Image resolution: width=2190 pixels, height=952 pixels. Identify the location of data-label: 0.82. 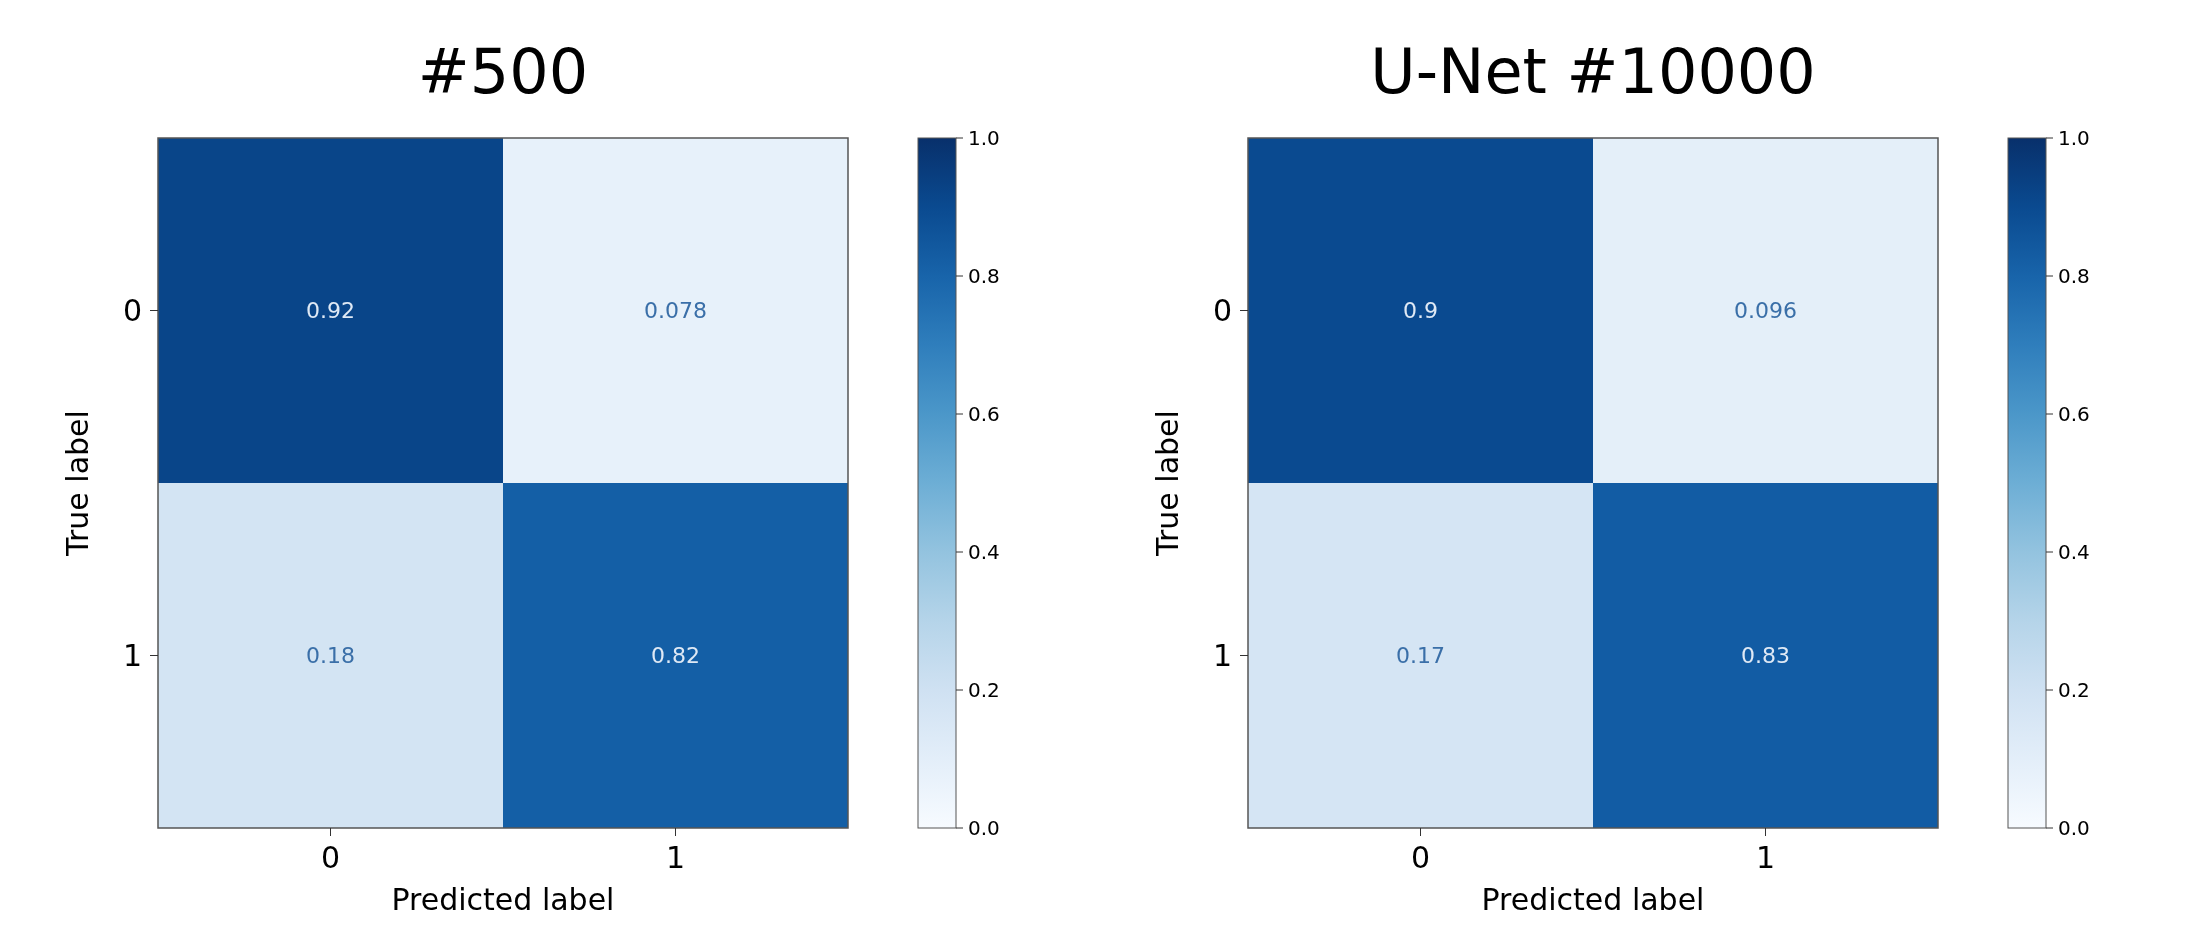
(675, 656).